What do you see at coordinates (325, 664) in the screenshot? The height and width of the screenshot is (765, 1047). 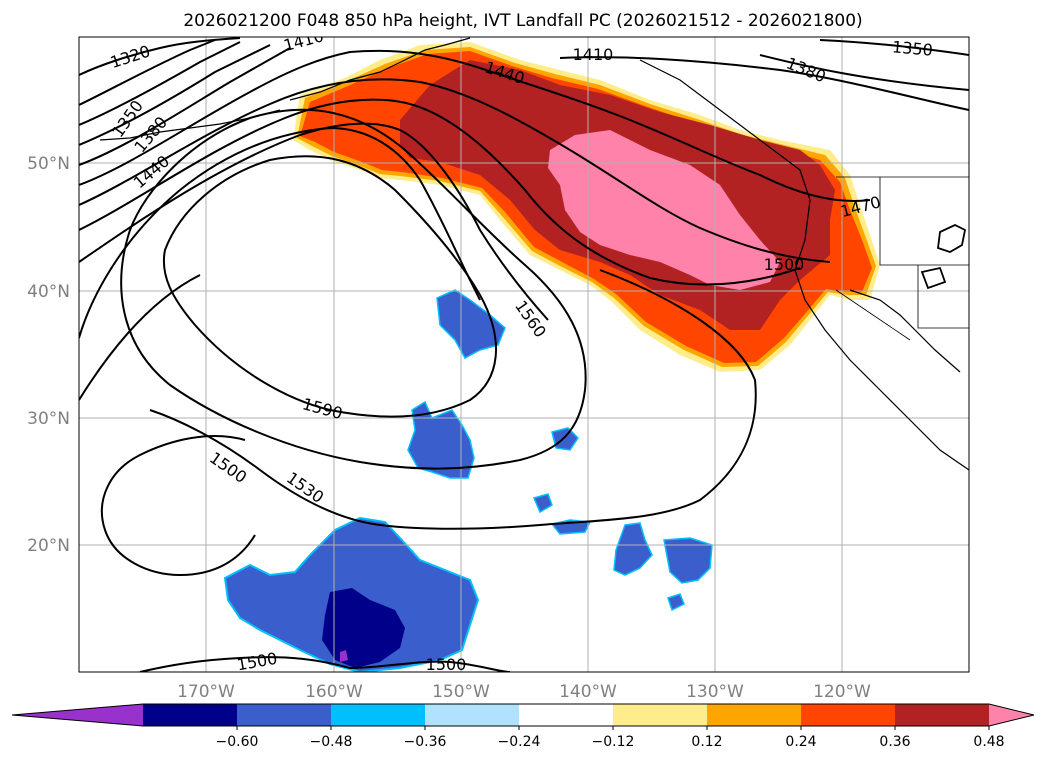 I see `contour-1500-south` at bounding box center [325, 664].